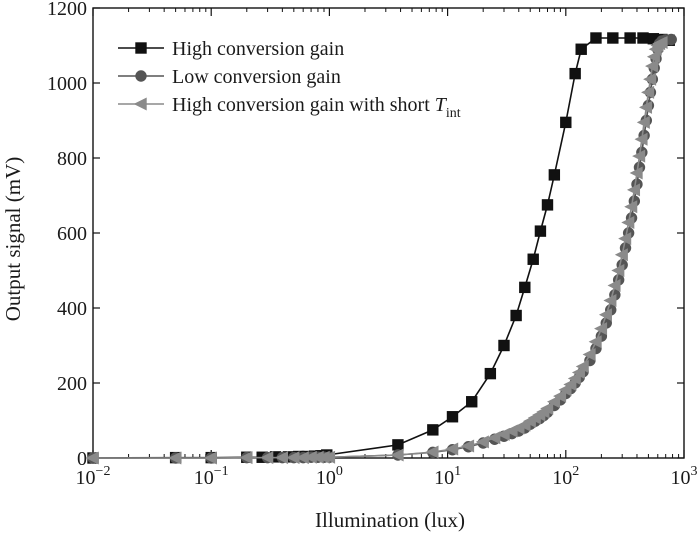  I want to click on legend-label-text: High conversion gain, so click(258, 49).